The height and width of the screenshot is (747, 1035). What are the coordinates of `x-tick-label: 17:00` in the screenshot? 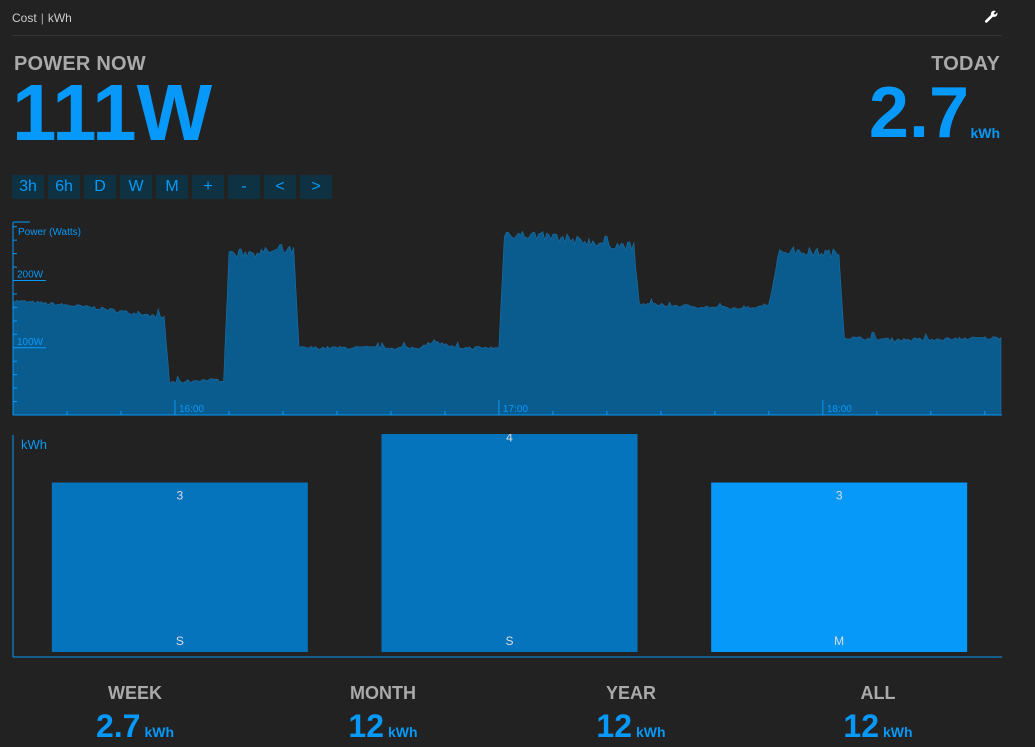 It's located at (515, 409).